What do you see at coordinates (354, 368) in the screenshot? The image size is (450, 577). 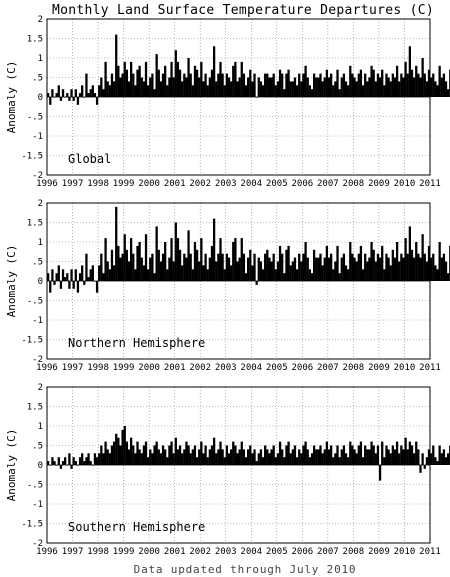 I see `x-tick-label: 2008` at bounding box center [354, 368].